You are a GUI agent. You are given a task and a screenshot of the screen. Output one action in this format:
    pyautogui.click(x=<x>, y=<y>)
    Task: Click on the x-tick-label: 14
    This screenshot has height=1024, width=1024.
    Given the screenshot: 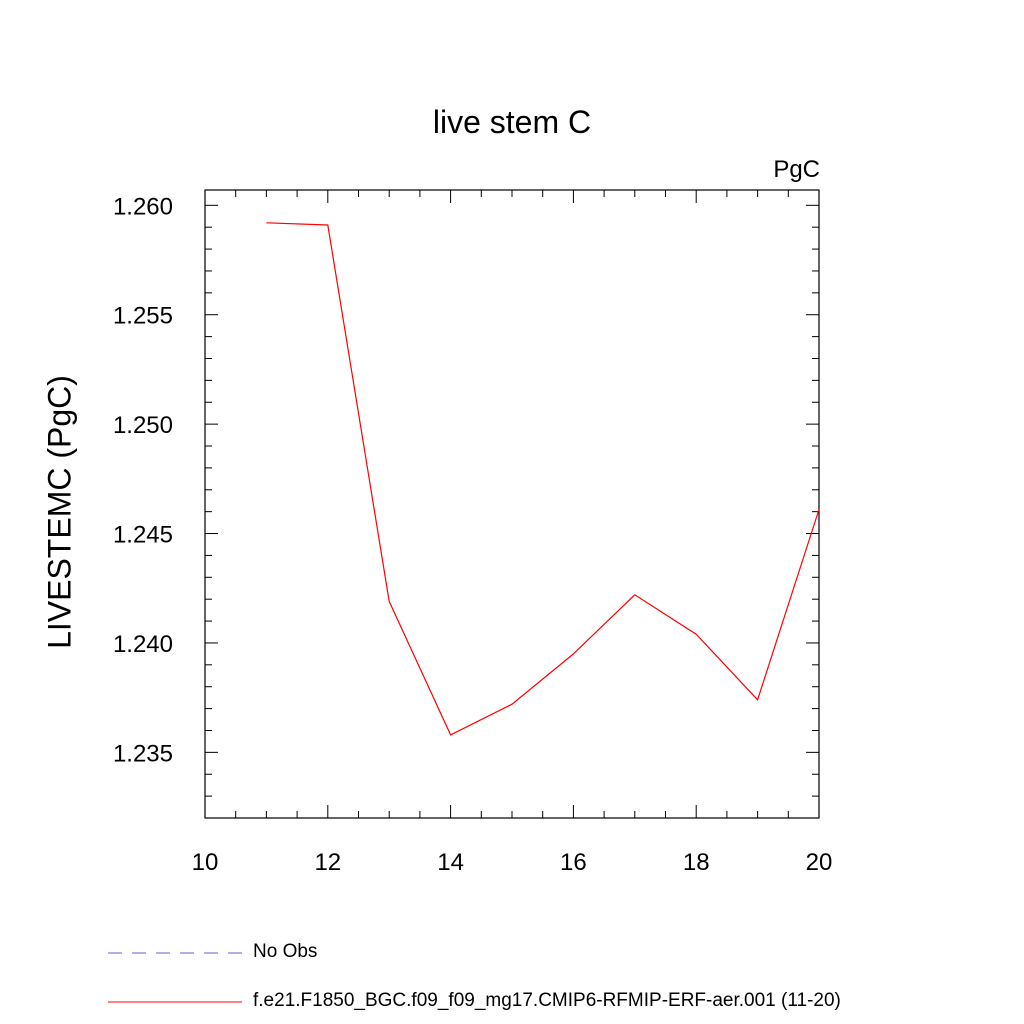 What is the action you would take?
    pyautogui.click(x=450, y=862)
    